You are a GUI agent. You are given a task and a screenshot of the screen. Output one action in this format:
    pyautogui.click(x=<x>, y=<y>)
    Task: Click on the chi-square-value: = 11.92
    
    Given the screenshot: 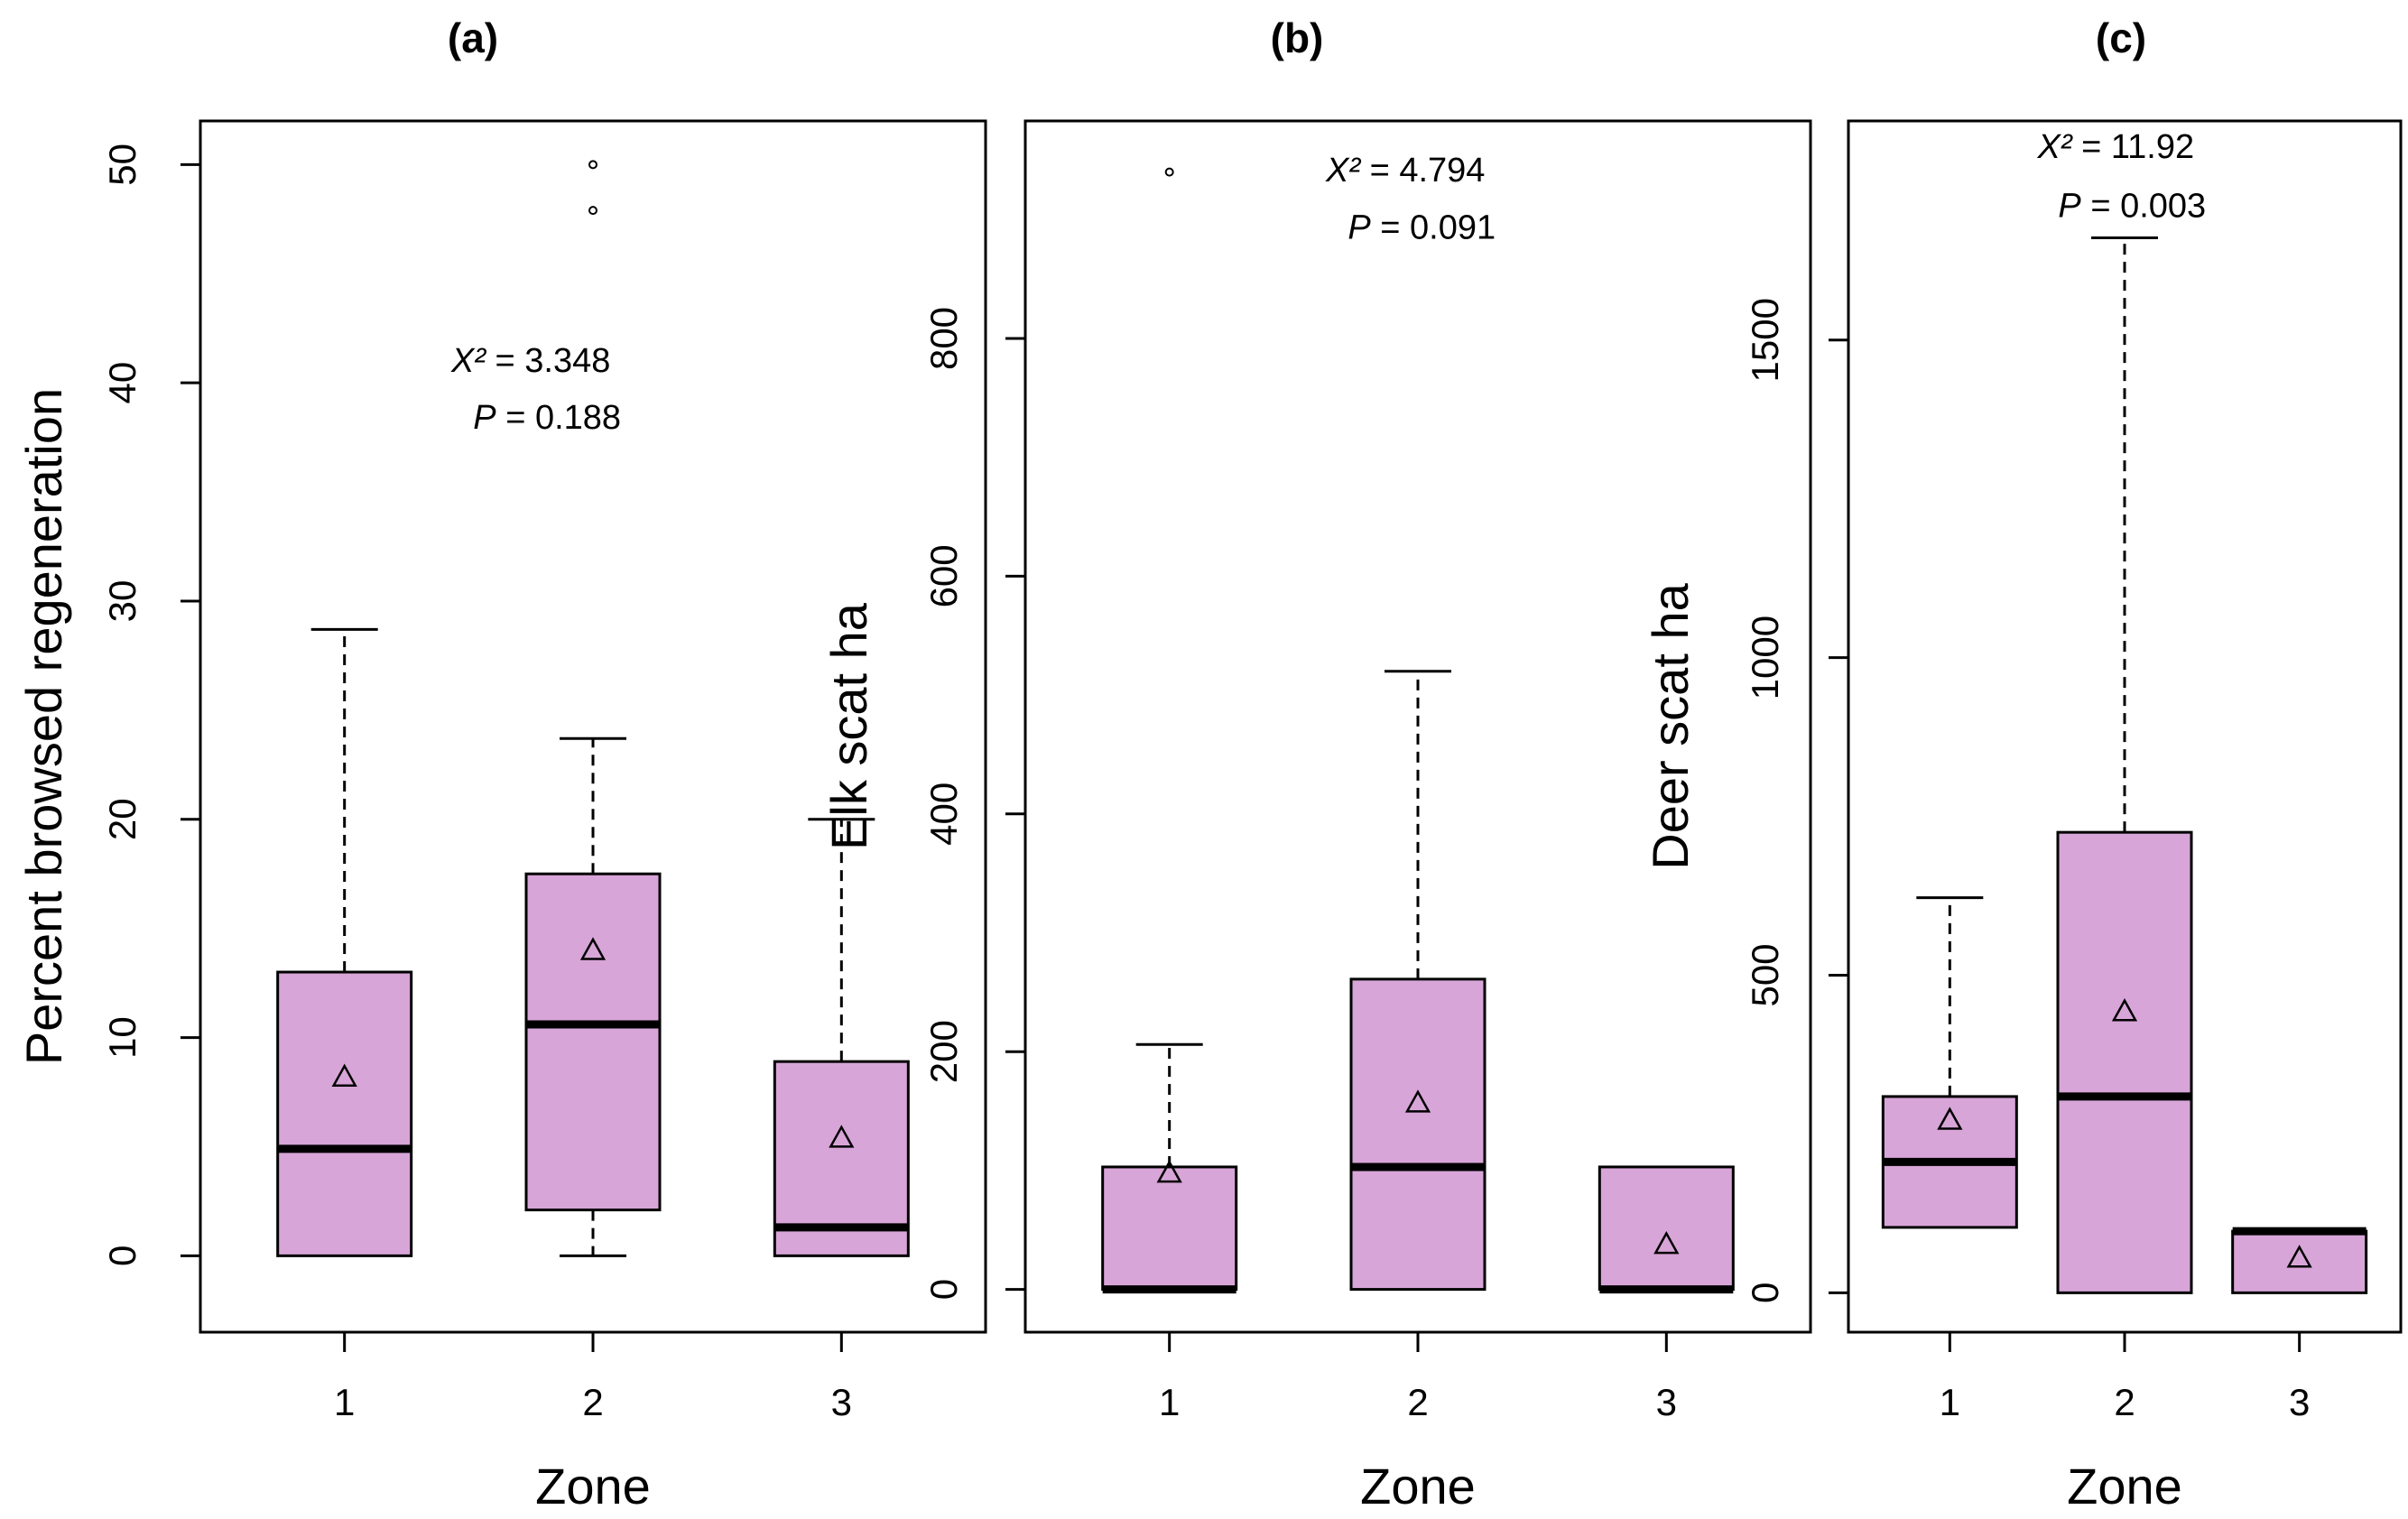 What is the action you would take?
    pyautogui.click(x=2133, y=147)
    